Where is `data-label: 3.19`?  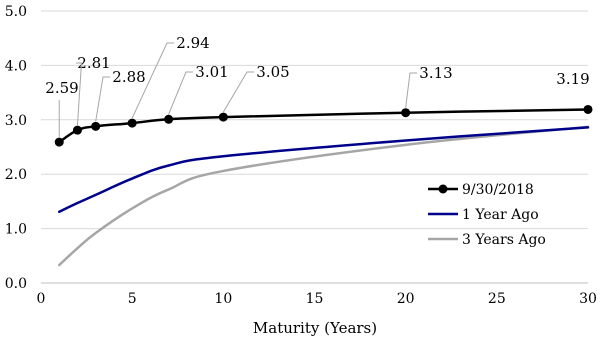 data-label: 3.19 is located at coordinates (572, 79).